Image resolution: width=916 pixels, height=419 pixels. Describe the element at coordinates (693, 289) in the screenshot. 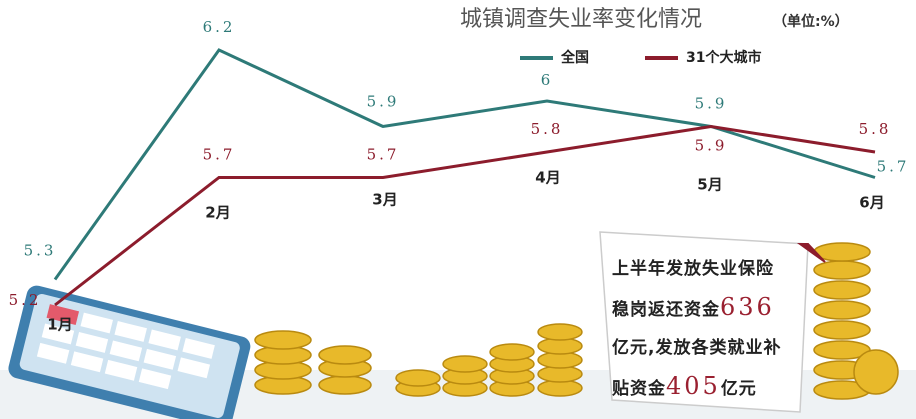

I see `annotation-text: 上半年发放失业保险稳岗返还资金` at that location.